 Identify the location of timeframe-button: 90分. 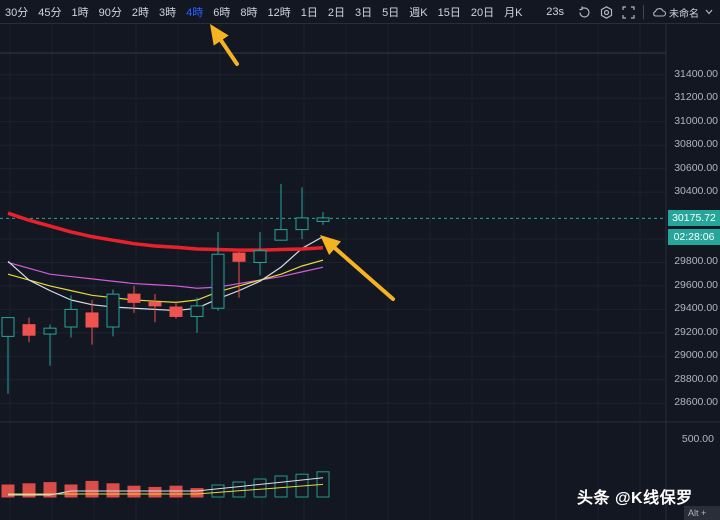
(110, 12).